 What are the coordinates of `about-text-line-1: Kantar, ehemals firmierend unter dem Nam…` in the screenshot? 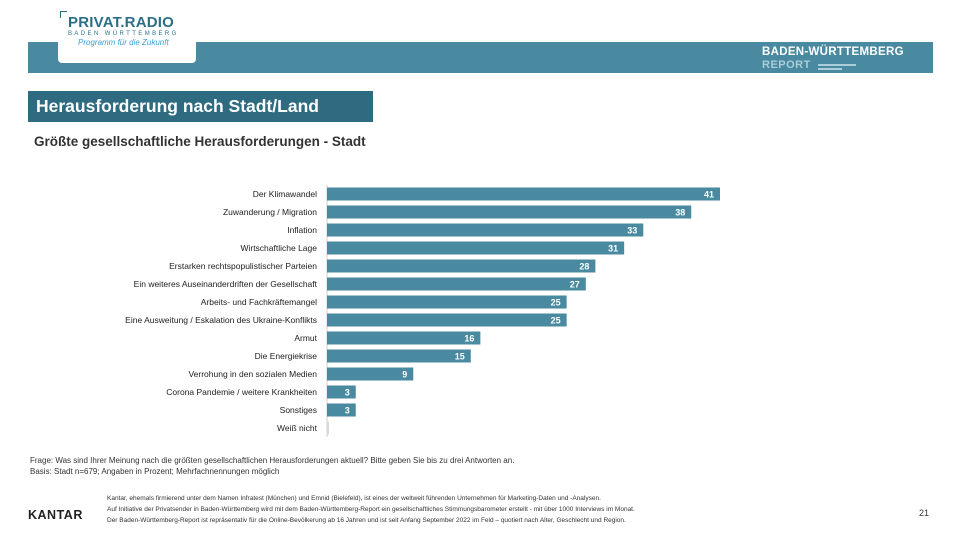 It's located at (354, 498).